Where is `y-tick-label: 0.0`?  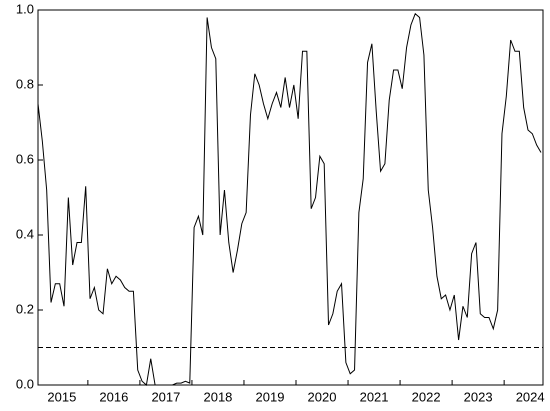 y-tick-label: 0.0 is located at coordinates (25, 383).